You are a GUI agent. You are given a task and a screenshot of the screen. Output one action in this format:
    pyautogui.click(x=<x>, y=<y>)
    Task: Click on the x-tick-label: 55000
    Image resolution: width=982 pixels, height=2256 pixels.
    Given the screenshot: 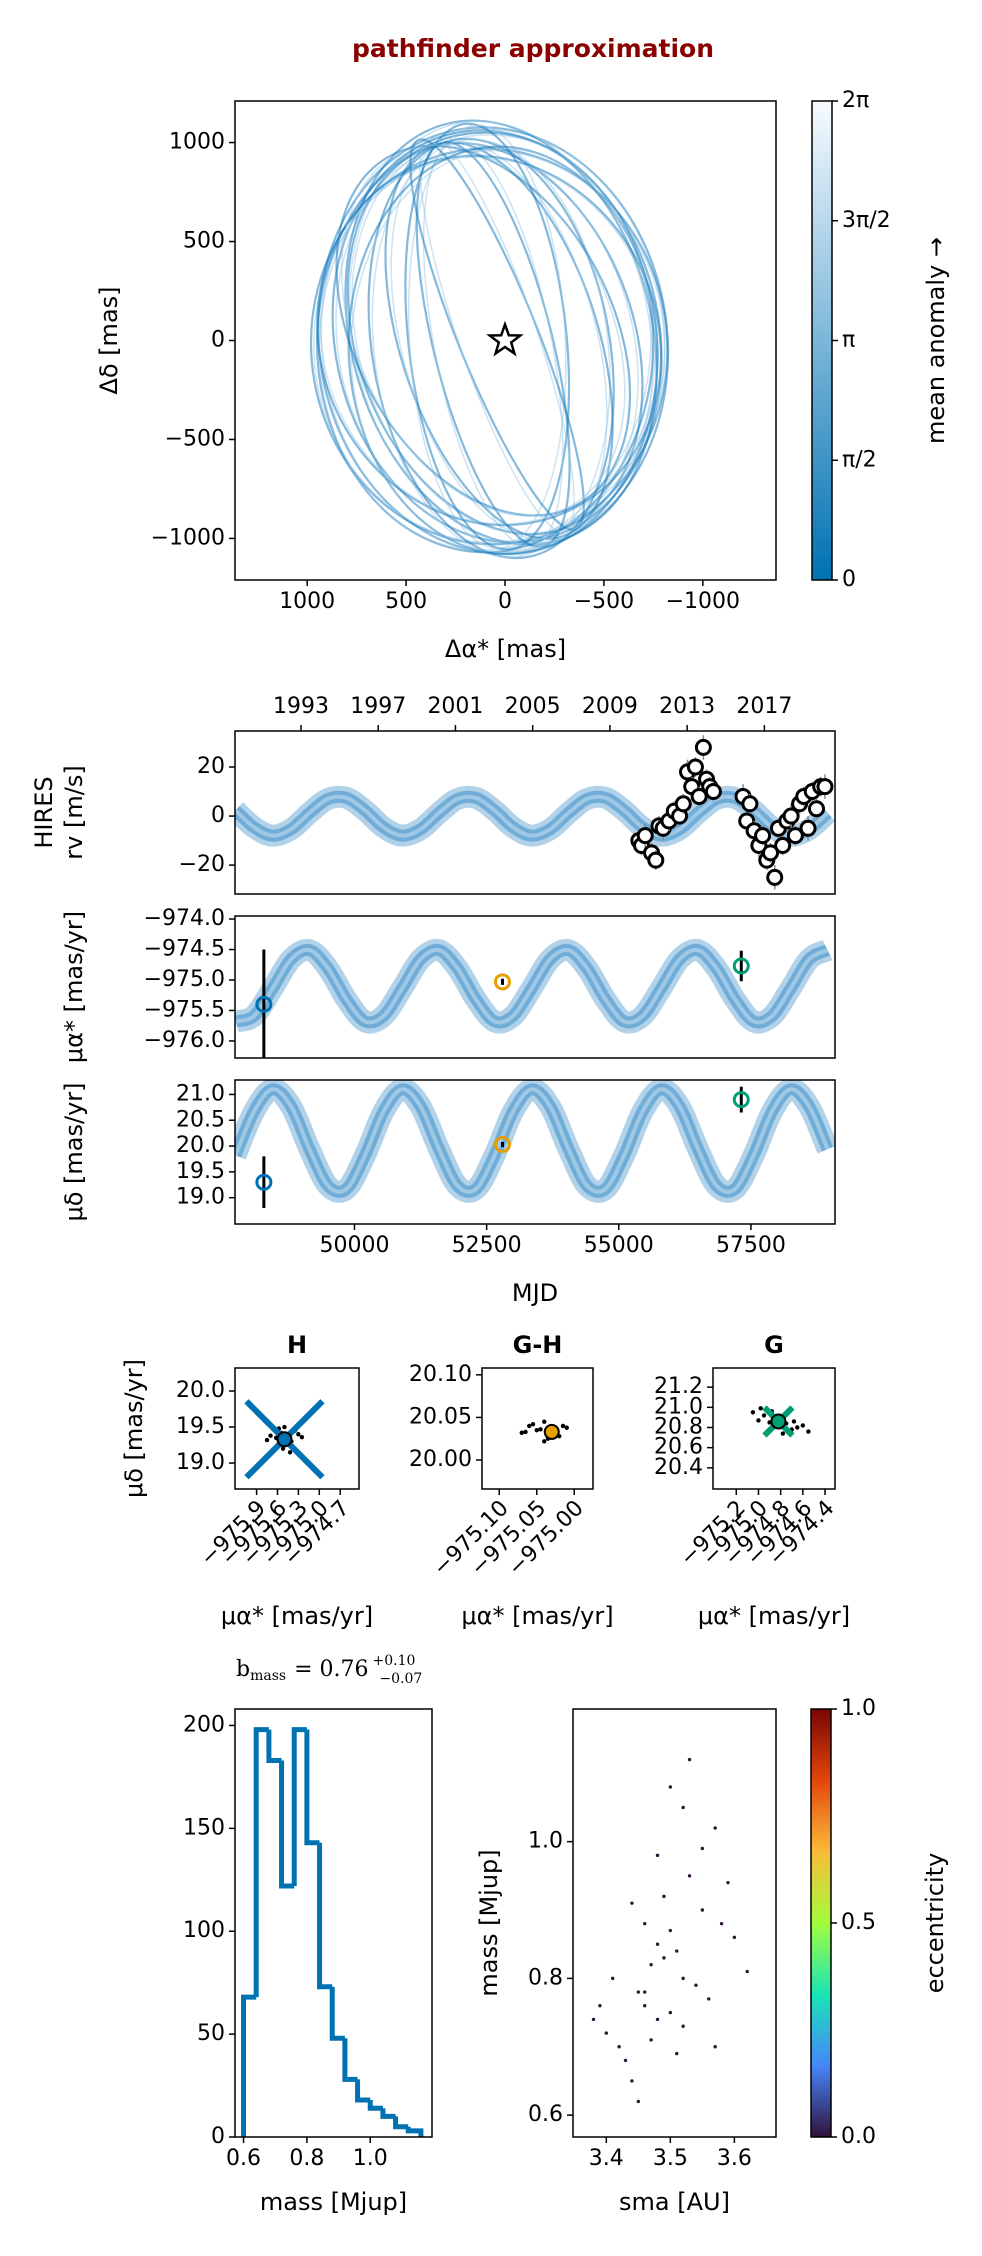 What is the action you would take?
    pyautogui.click(x=619, y=1245)
    